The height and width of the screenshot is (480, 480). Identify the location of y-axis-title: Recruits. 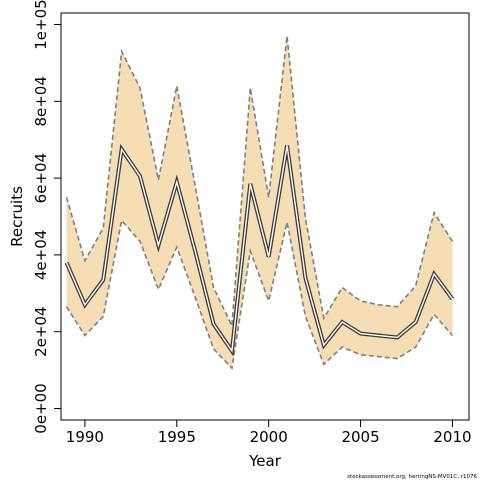
(17, 216).